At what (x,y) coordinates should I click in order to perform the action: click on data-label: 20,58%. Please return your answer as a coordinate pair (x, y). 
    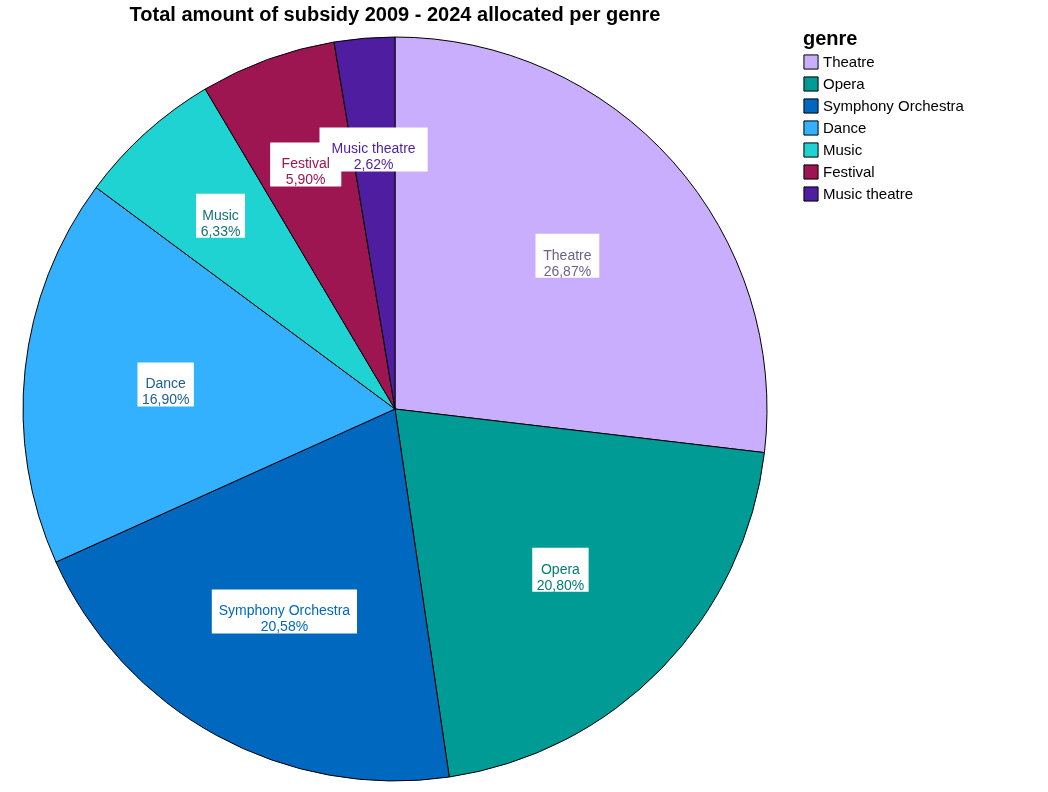
    Looking at the image, I should click on (284, 626).